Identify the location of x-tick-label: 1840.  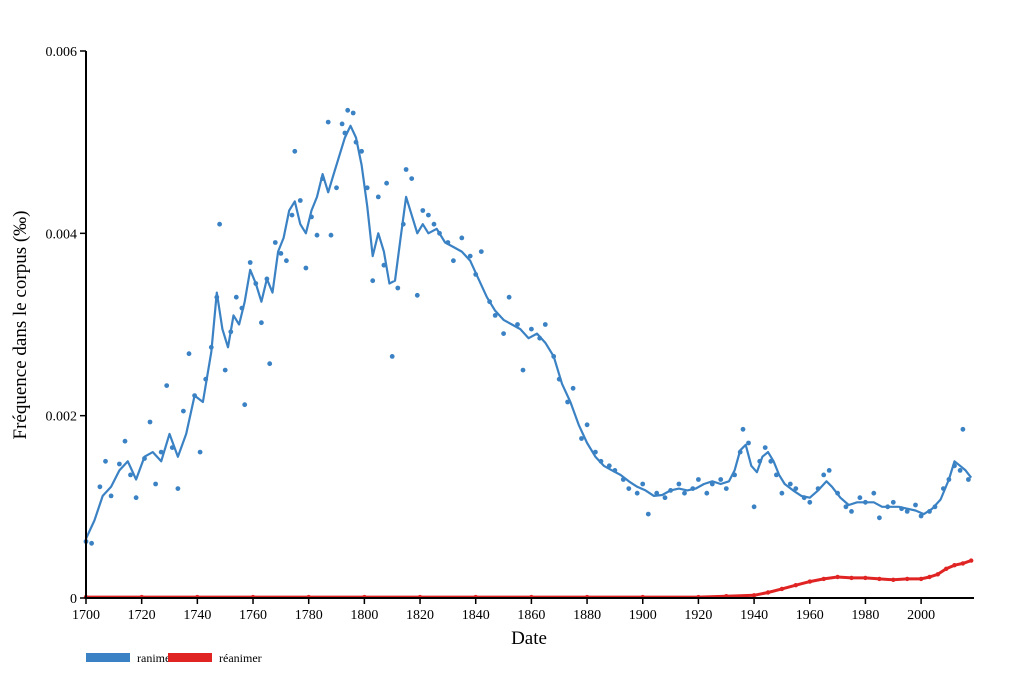
(476, 615).